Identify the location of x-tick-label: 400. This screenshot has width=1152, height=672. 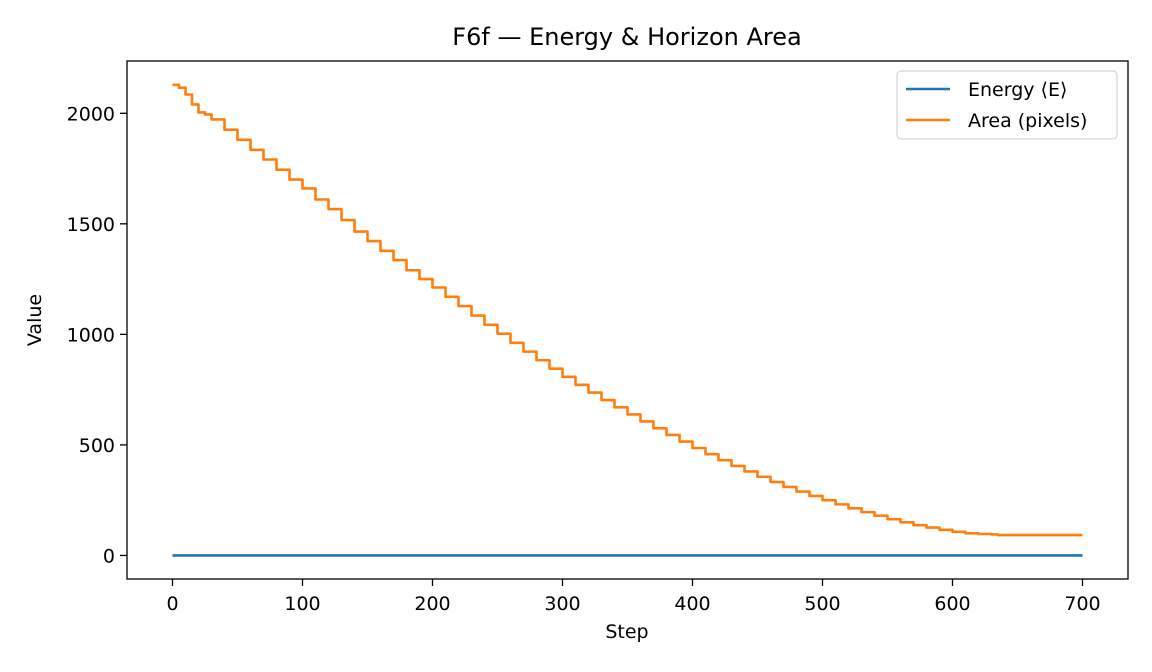
(692, 604).